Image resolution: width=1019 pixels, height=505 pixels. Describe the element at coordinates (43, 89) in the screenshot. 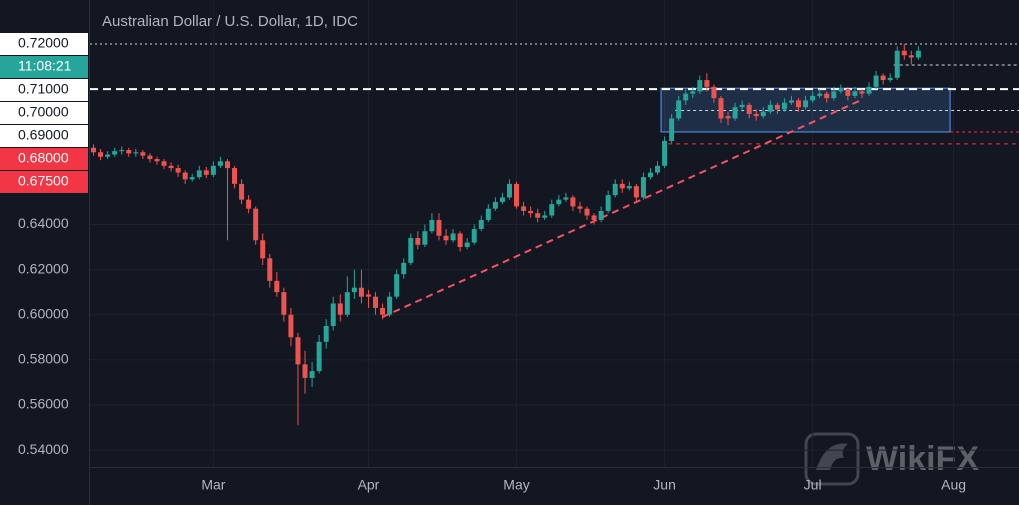

I see `price-label: 0.71000` at that location.